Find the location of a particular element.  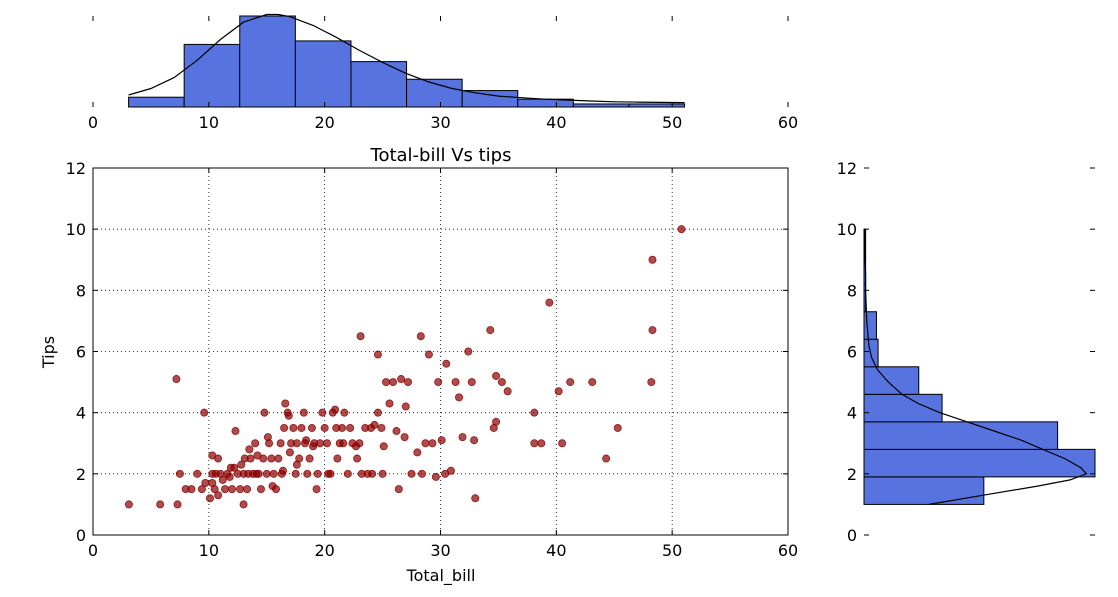

right-tick-label: 2 is located at coordinates (852, 474).